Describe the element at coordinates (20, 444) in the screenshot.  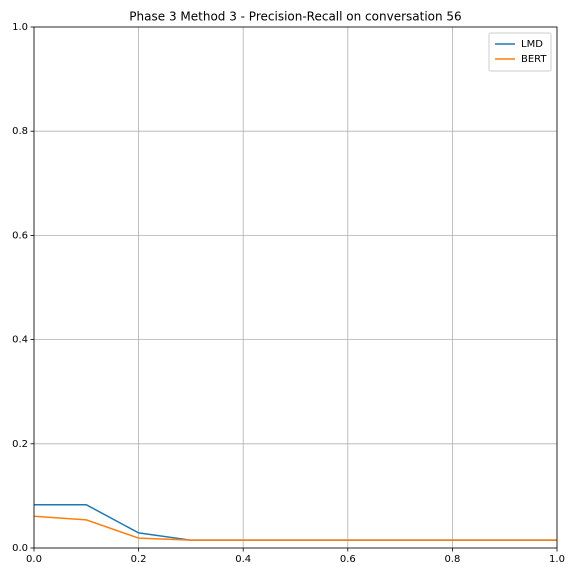
I see `y-tick-label: 0.2` at that location.